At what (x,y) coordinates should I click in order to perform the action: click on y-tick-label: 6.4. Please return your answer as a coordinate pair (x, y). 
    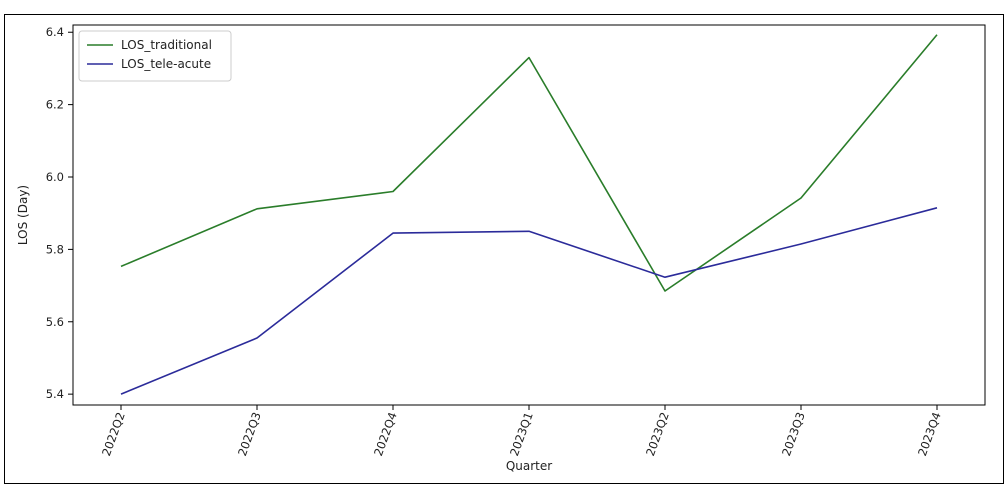
    Looking at the image, I should click on (55, 32).